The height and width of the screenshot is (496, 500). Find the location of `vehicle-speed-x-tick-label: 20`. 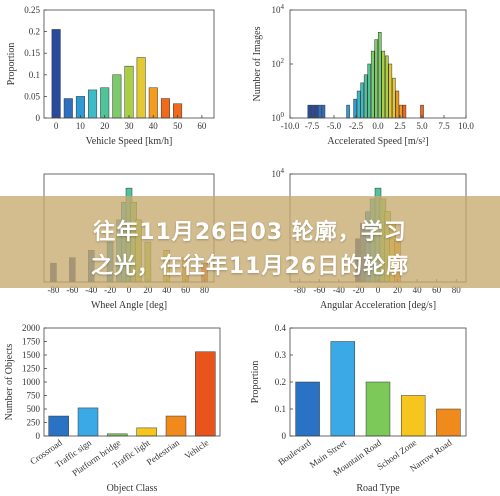

vehicle-speed-x-tick-label: 20 is located at coordinates (105, 126).